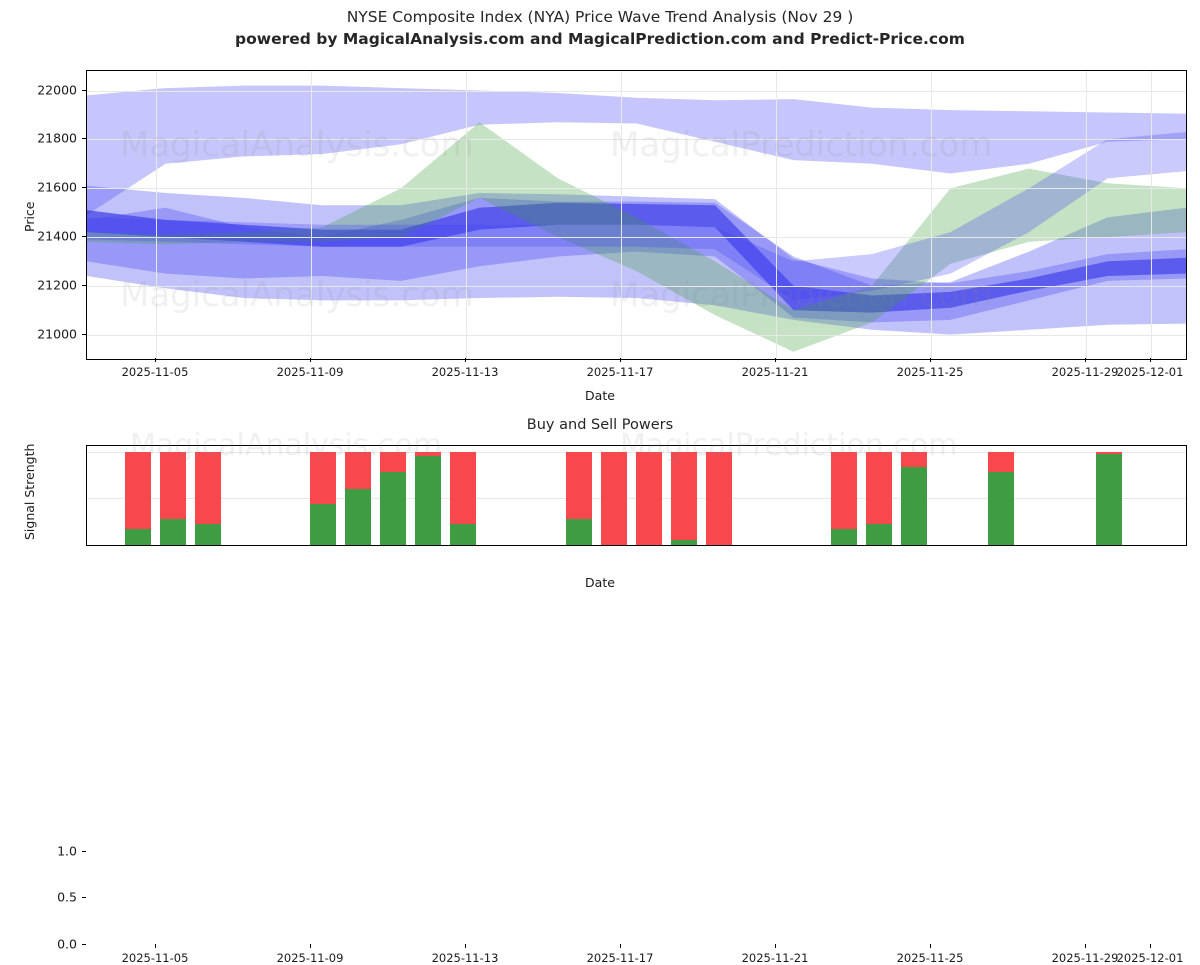 The image size is (1200, 965). Describe the element at coordinates (29, 217) in the screenshot. I see `price-wave-ylabel: Price` at that location.